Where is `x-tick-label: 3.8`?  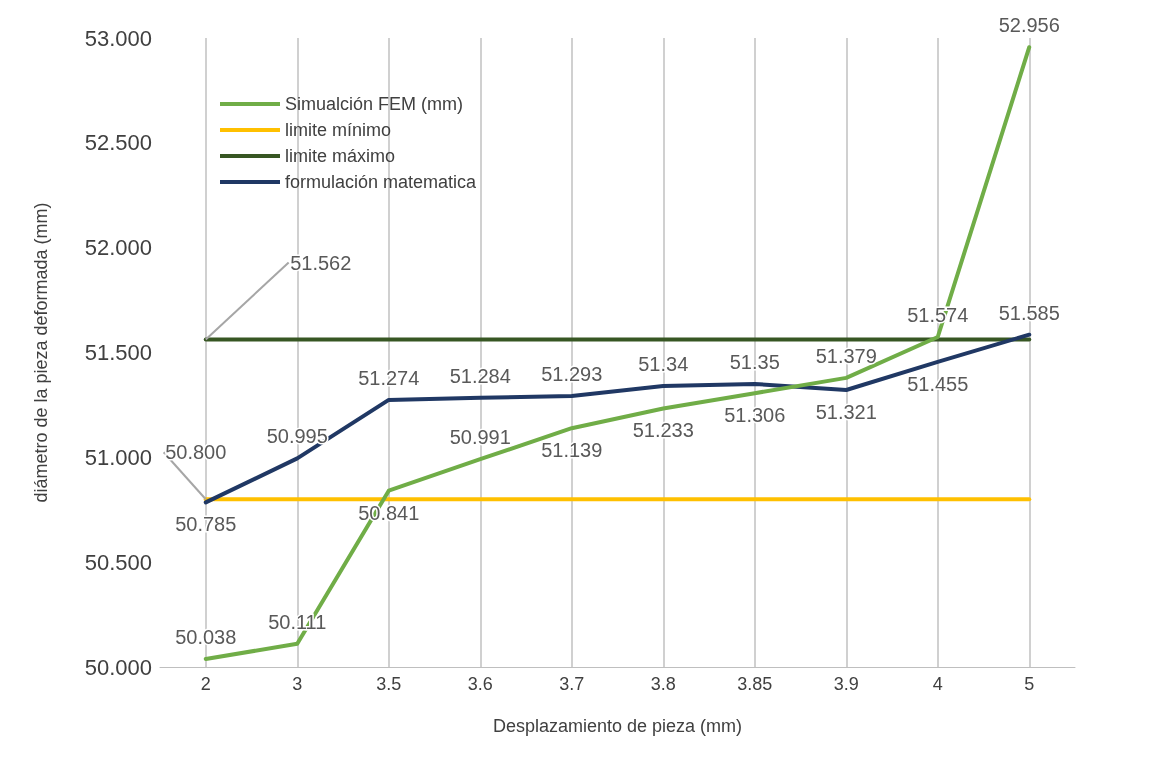 x-tick-label: 3.8 is located at coordinates (663, 684).